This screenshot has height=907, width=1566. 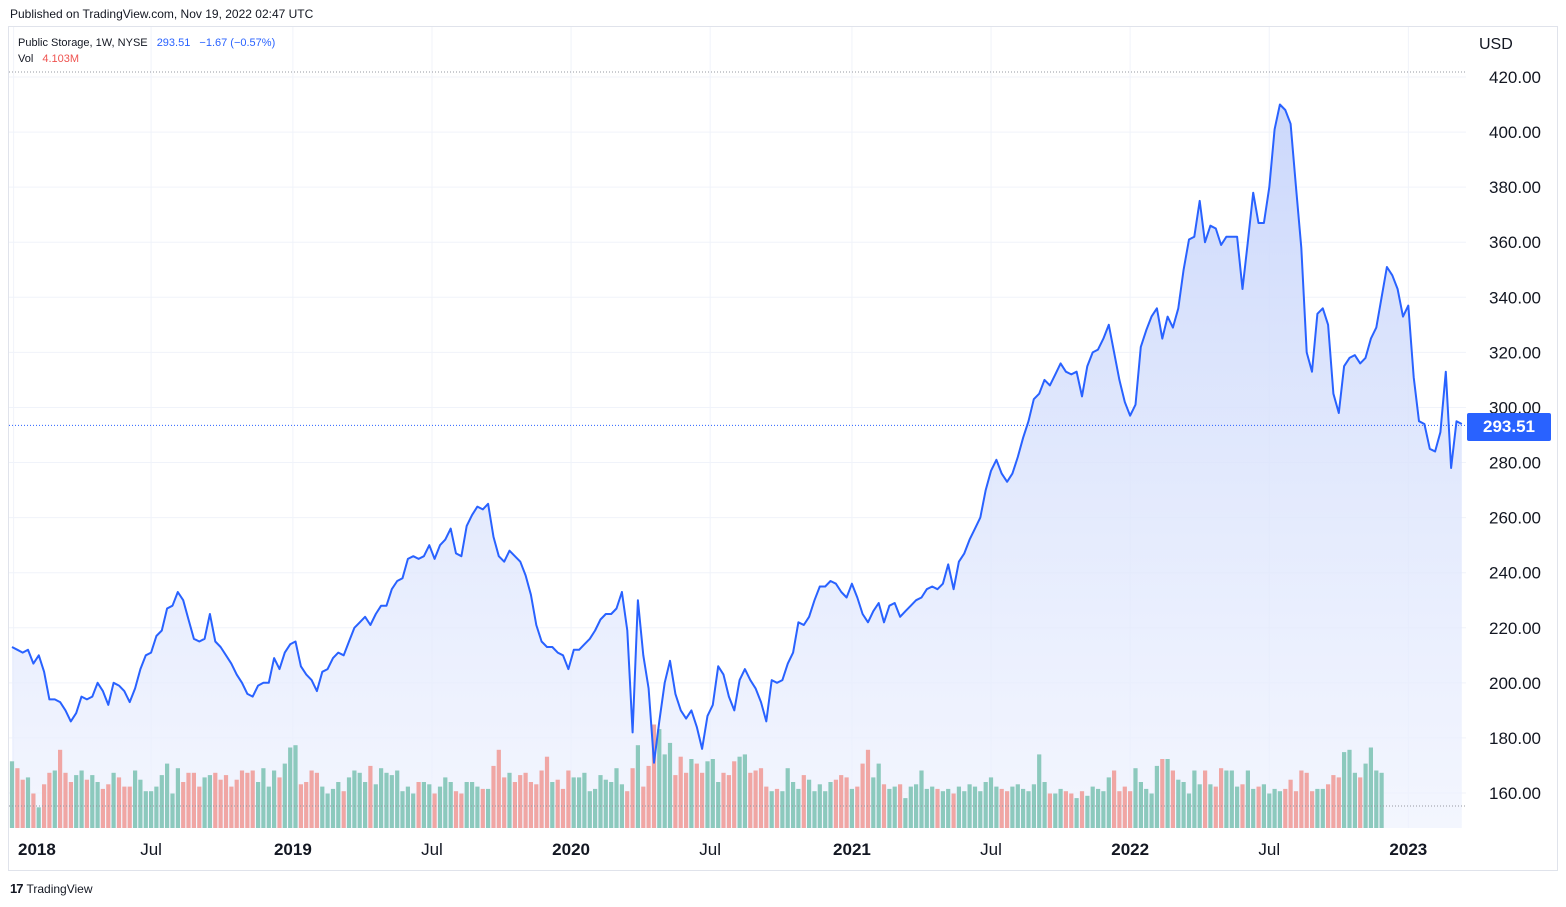 What do you see at coordinates (852, 849) in the screenshot?
I see `x-tick-label: 2021` at bounding box center [852, 849].